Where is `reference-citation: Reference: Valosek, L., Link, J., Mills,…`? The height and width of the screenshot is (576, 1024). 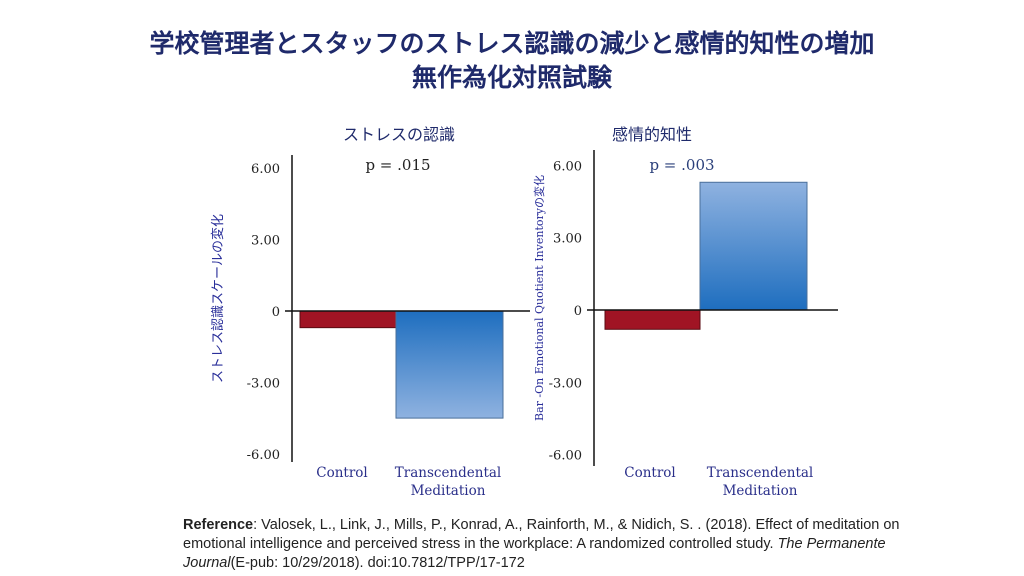 reference-citation: Reference: Valosek, L., Link, J., Mills,… is located at coordinates (563, 544).